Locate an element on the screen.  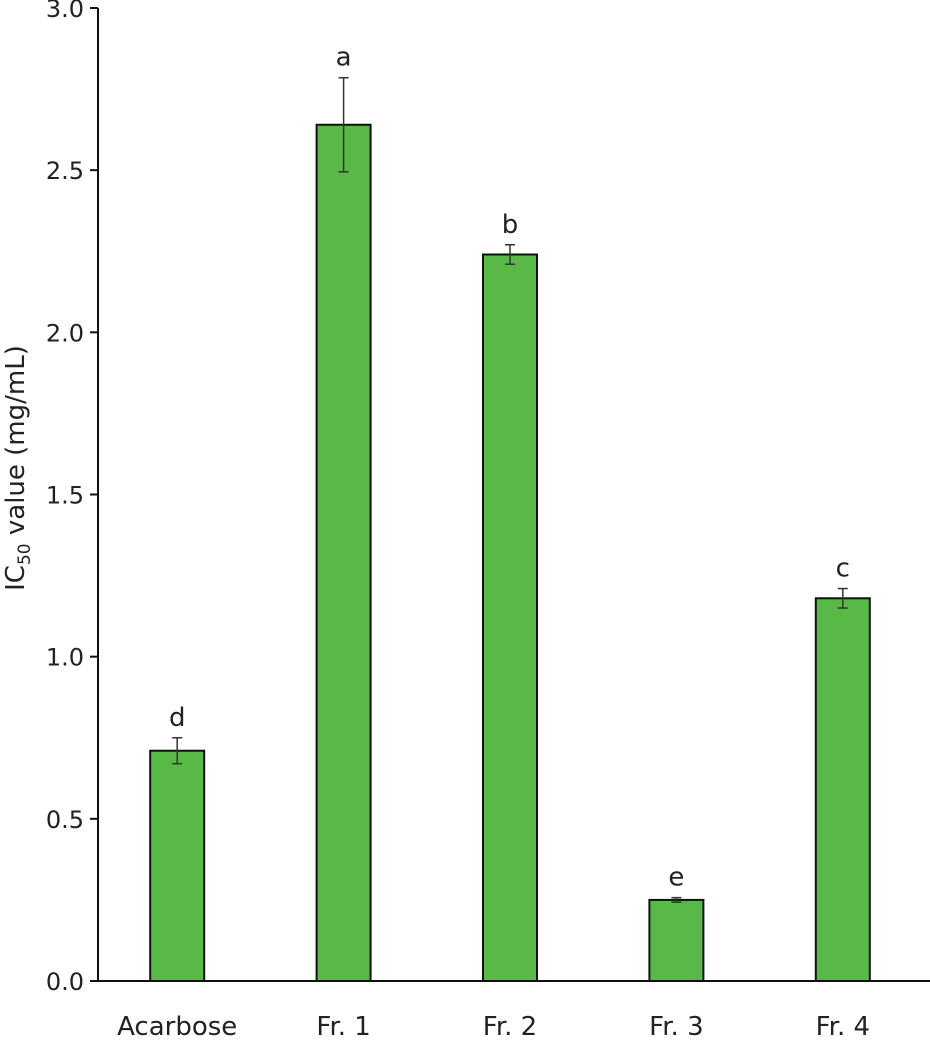
y-tick-label: 3.0 is located at coordinates (65, 11).